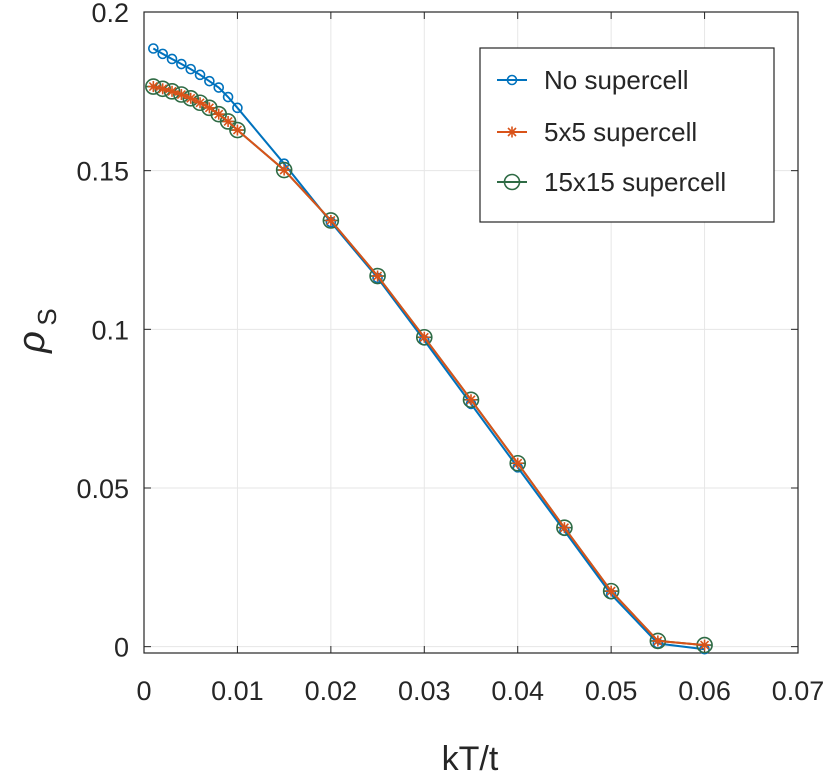  I want to click on y-tick-label: 0.05, so click(102, 489).